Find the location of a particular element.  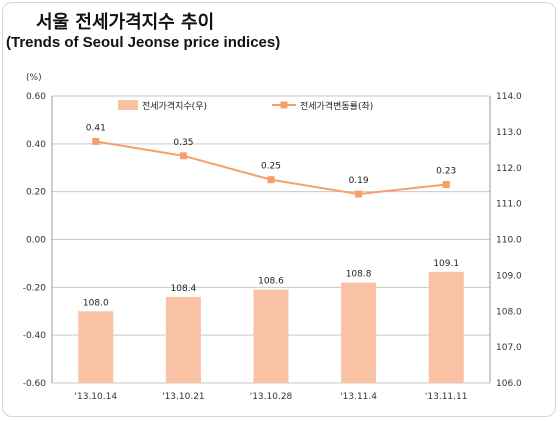

line-data-label: 0.35 is located at coordinates (183, 143).